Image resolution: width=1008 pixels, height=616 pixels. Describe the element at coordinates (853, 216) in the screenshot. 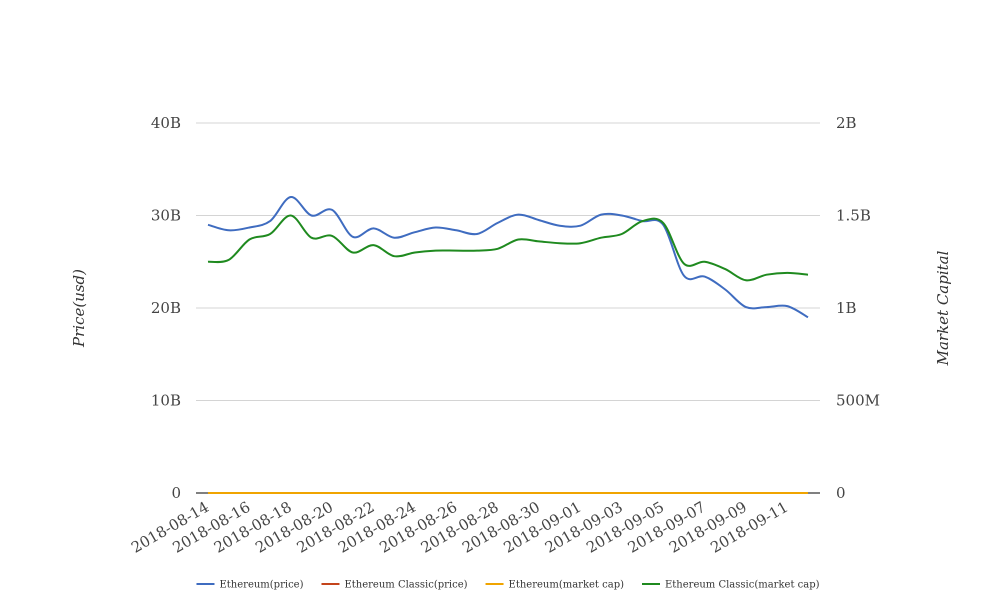

I see `y-right-tick-label: 1.5B` at that location.